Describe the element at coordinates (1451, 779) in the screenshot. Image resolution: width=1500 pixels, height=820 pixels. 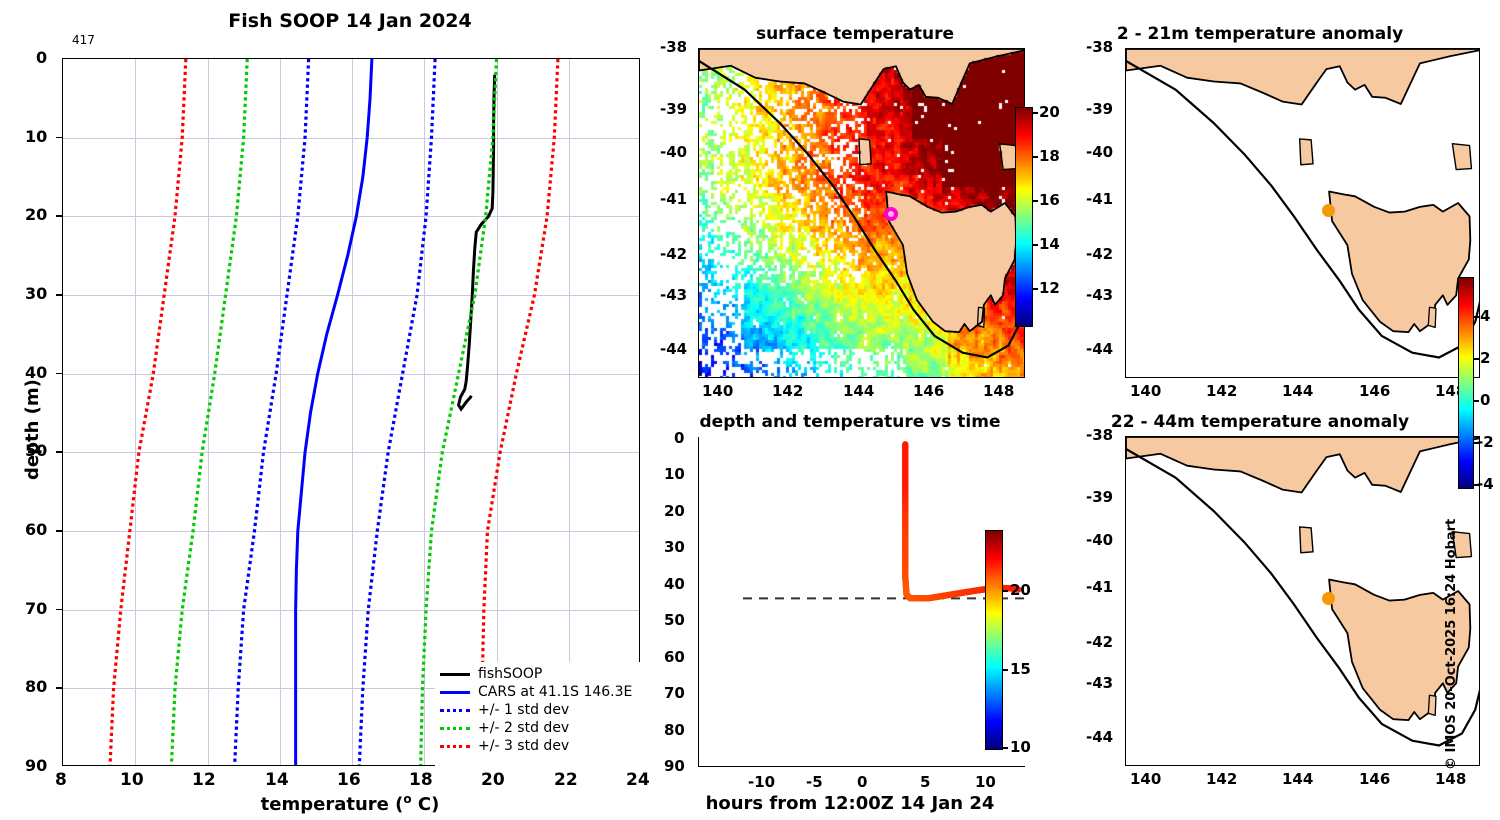
I see `anomaly-bottom-xtick: 148` at that location.